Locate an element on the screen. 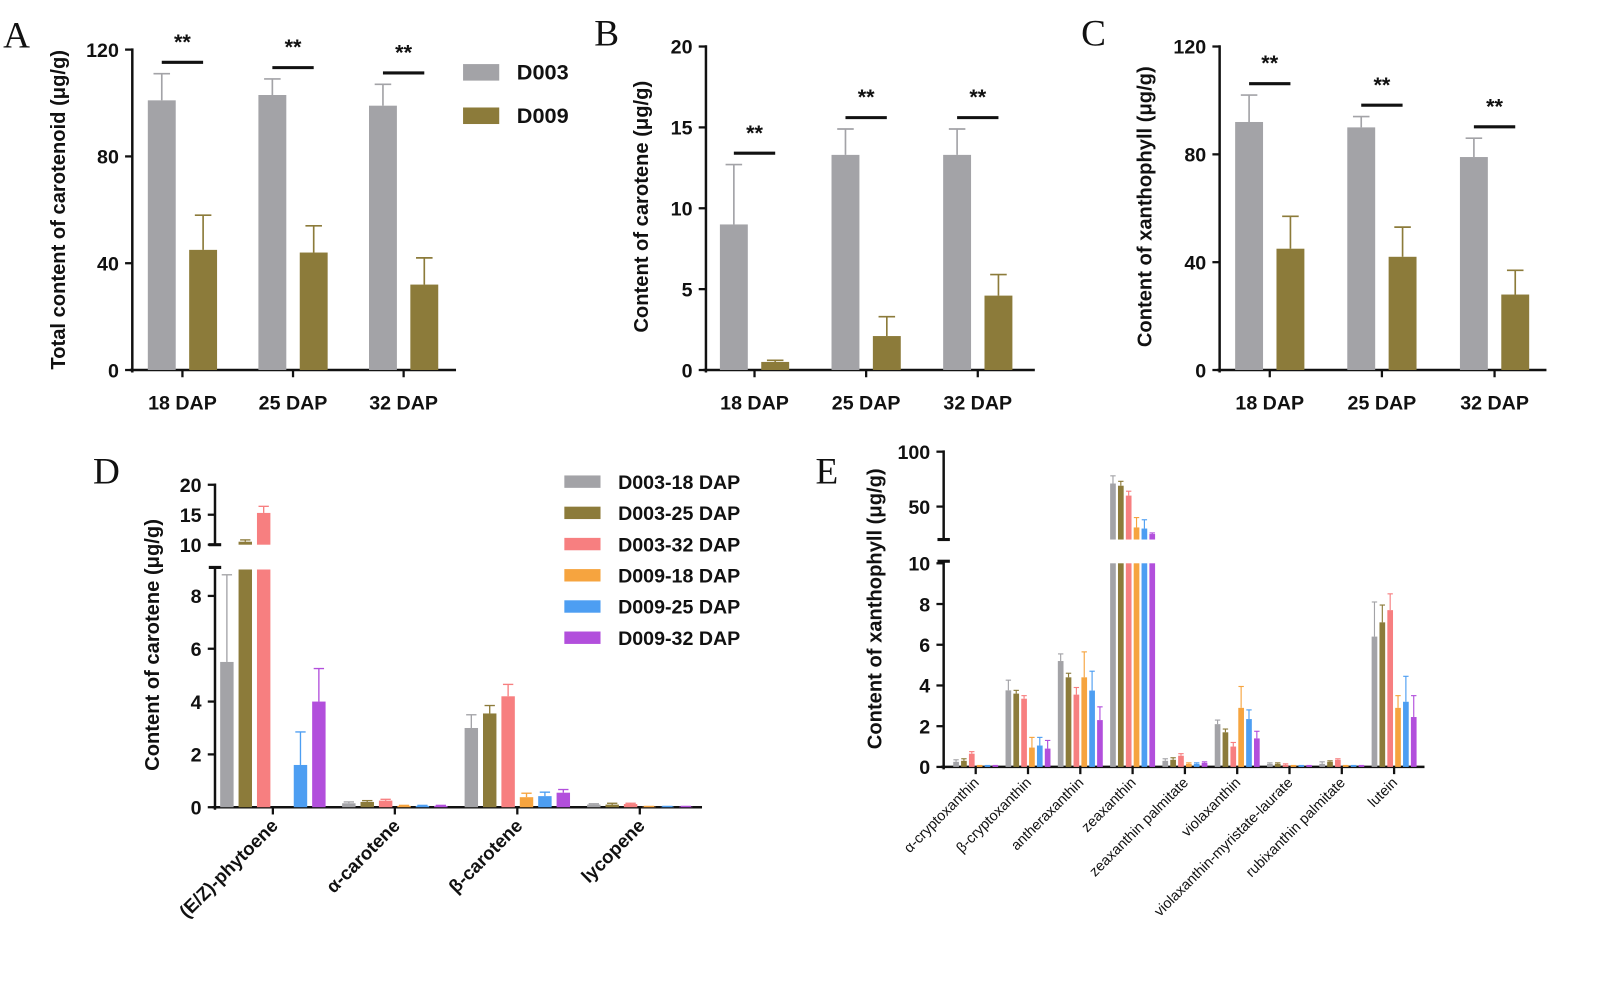 The width and height of the screenshot is (1600, 985). legend-swatch-d003-32-dap is located at coordinates (582, 544).